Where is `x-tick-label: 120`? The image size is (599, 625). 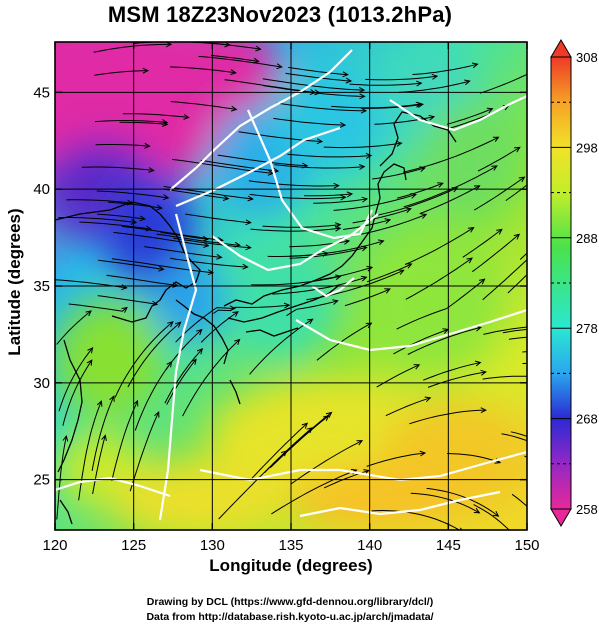 x-tick-label: 120 is located at coordinates (54, 545).